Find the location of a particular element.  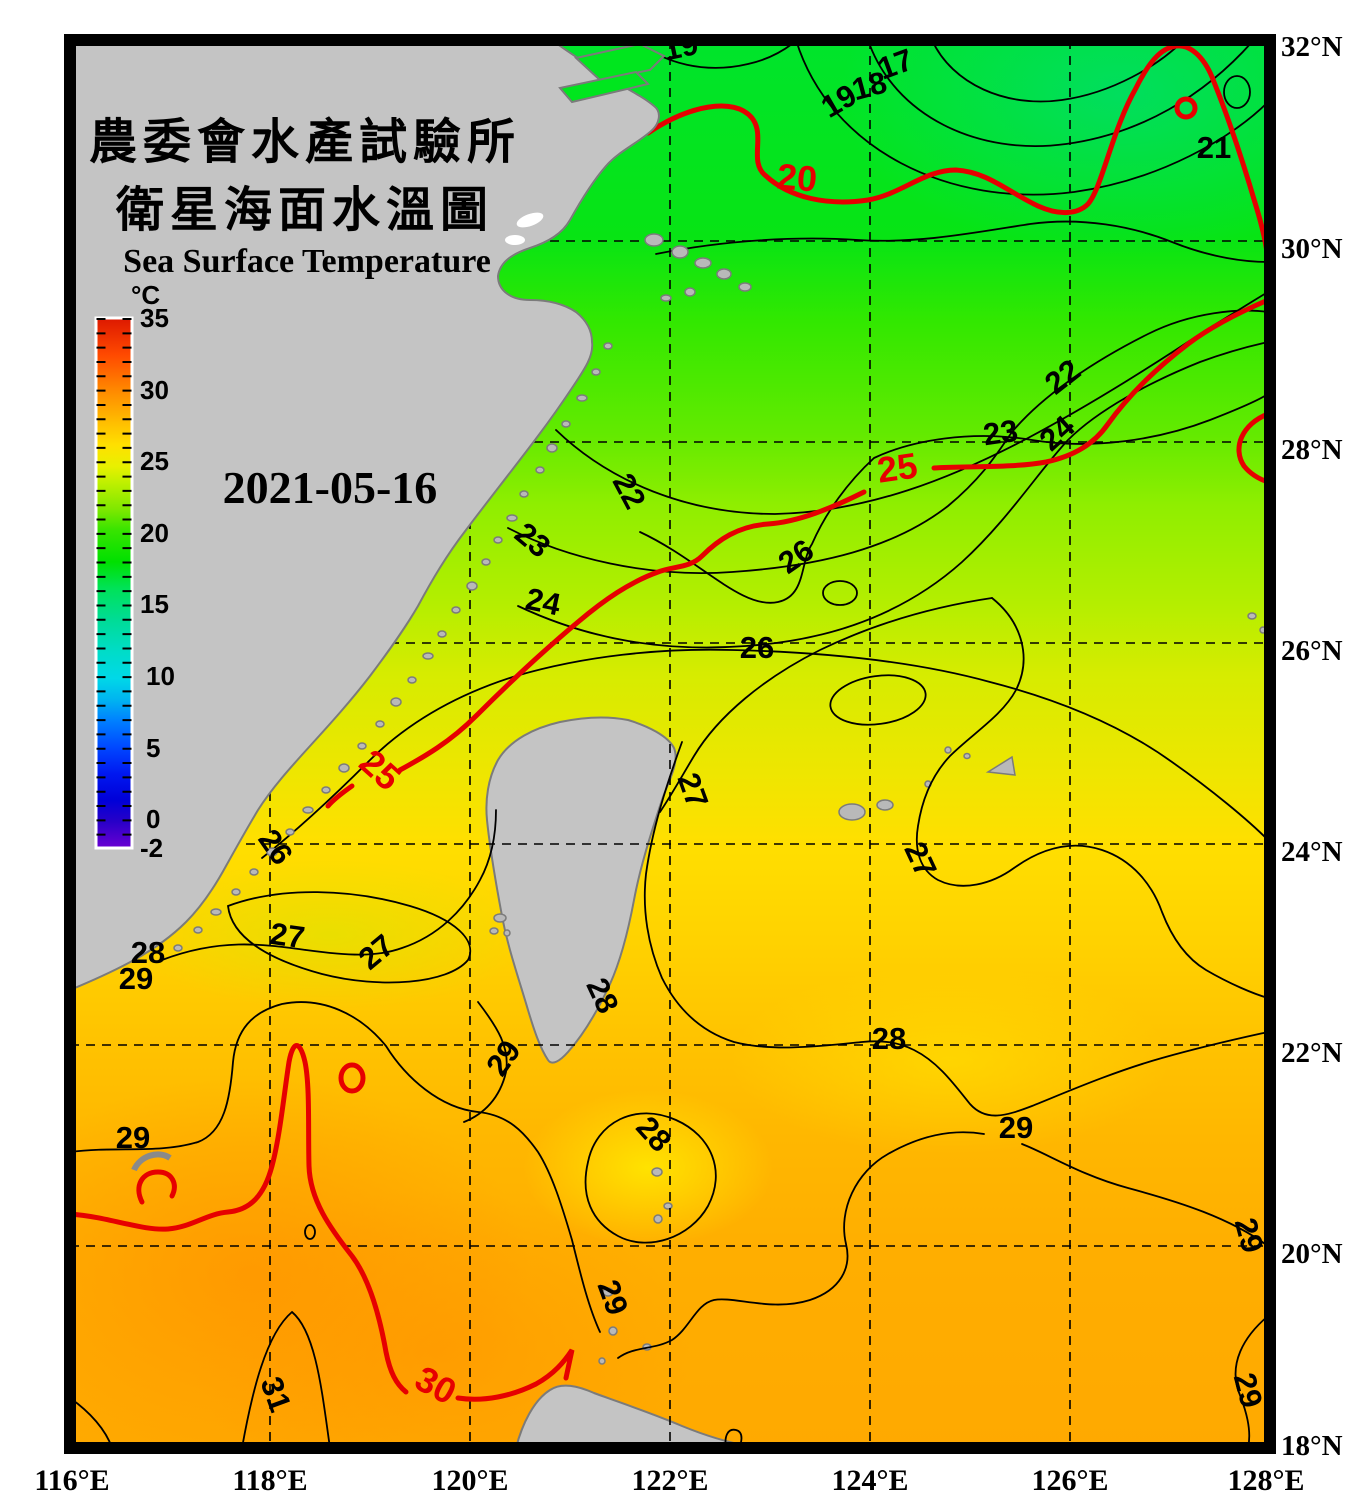

colorbar-tick: -2 is located at coordinates (151, 848).